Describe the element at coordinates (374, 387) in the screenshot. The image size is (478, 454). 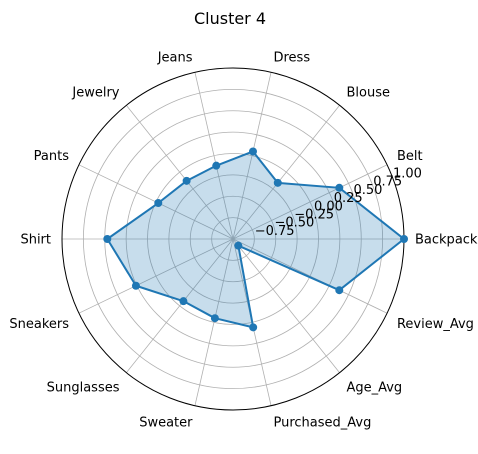
I see `category-label: Age_Avg` at that location.